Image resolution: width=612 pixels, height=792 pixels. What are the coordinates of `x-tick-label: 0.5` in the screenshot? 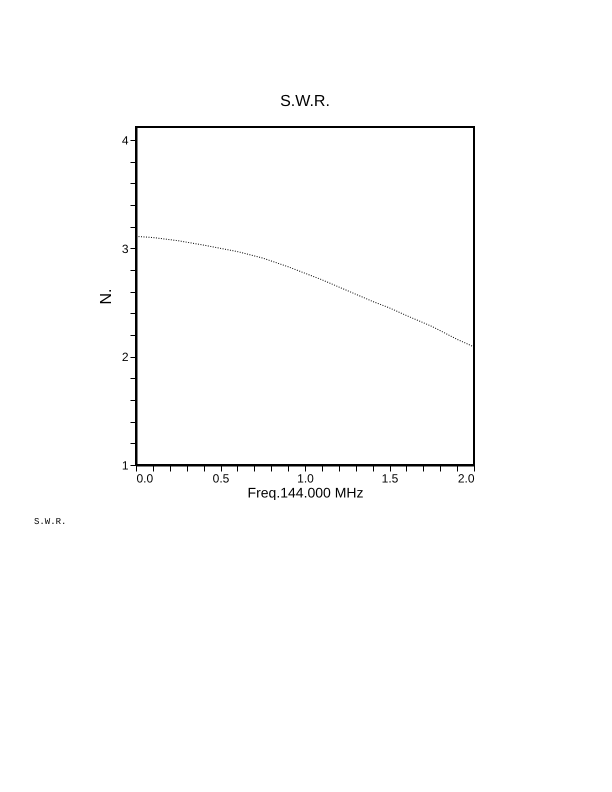 It's located at (221, 479).